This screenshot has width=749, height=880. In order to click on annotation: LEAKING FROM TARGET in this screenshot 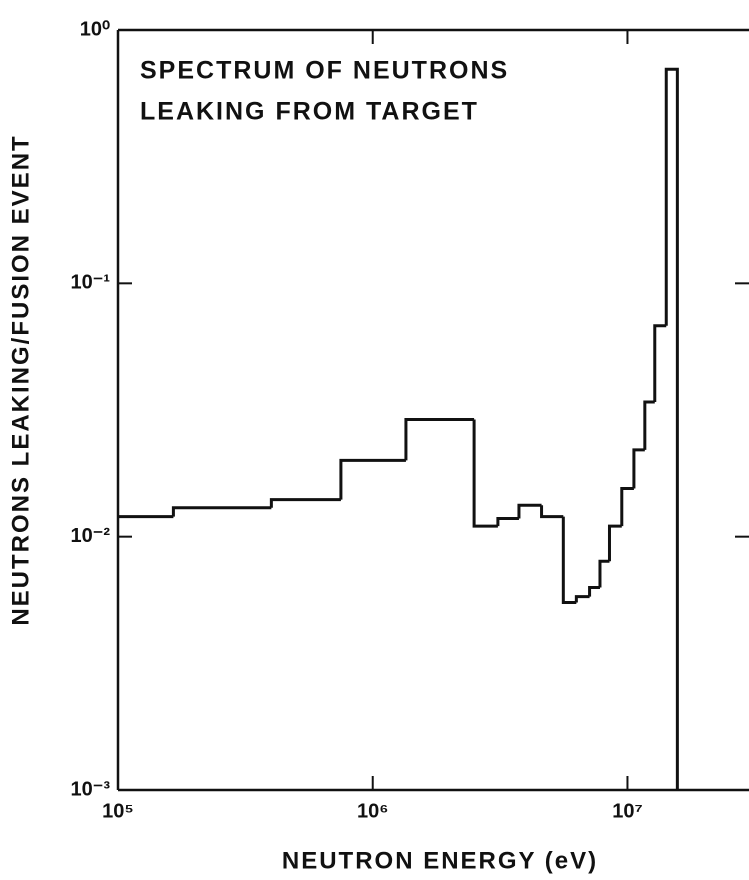, I will do `click(309, 112)`.